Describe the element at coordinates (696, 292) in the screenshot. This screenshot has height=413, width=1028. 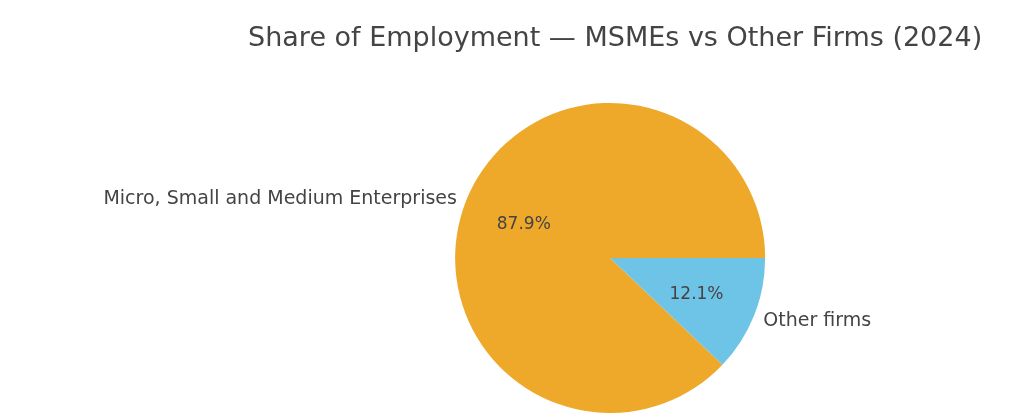
I see `data-label: 12.1%` at that location.